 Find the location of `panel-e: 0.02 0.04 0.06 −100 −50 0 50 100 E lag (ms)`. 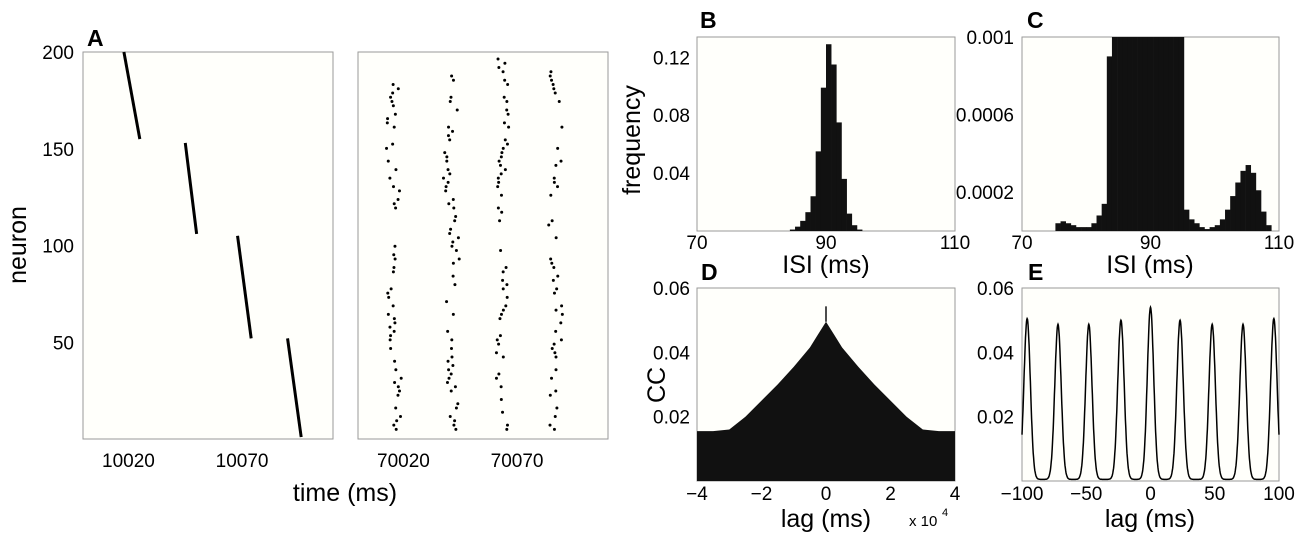

panel-e: 0.02 0.04 0.06 −100 −50 0 50 100 E lag (ms) is located at coordinates (1136, 396).